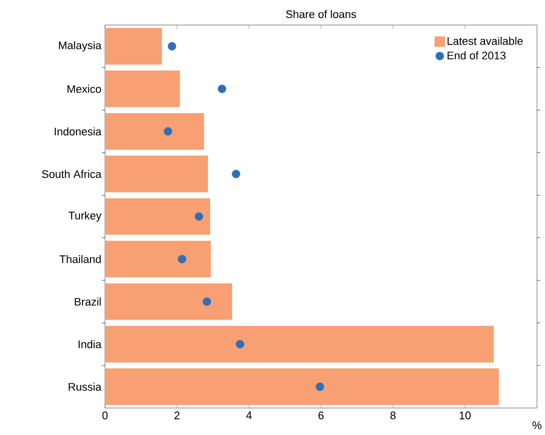 This screenshot has width=545, height=435. Describe the element at coordinates (321, 416) in the screenshot. I see `x-tick-label: 6` at that location.